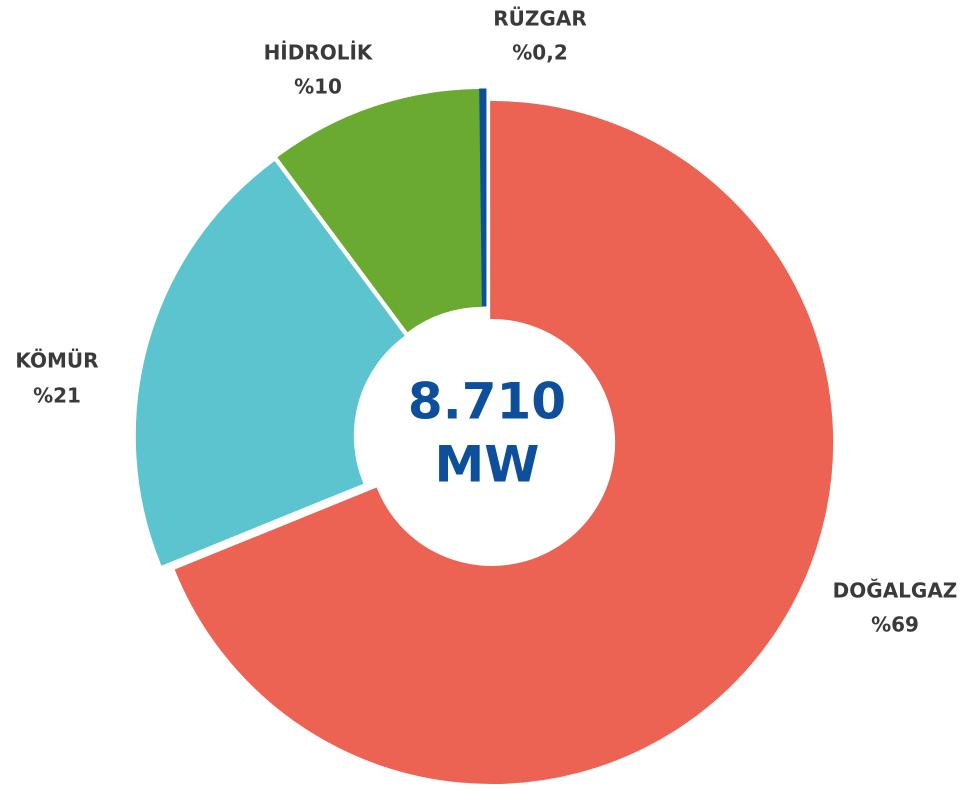 The height and width of the screenshot is (791, 971). What do you see at coordinates (487, 465) in the screenshot?
I see `center-unit: MW` at bounding box center [487, 465].